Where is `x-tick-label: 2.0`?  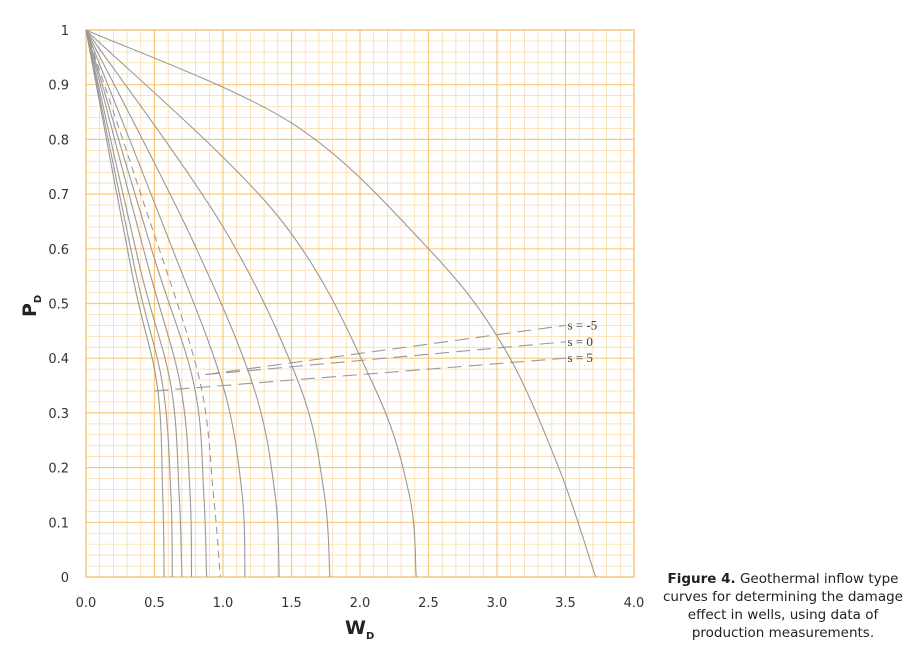
x-tick-label: 2.0 is located at coordinates (360, 603).